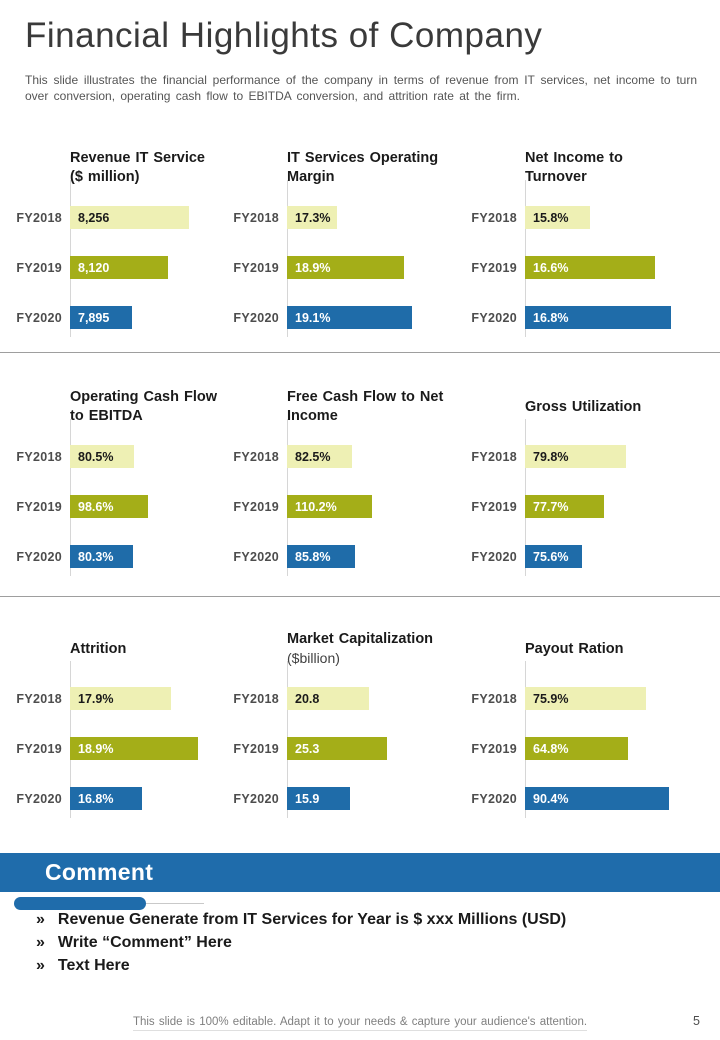 The height and width of the screenshot is (1040, 720). Describe the element at coordinates (574, 167) in the screenshot. I see `chart-title: Net Income to Turnover` at that location.